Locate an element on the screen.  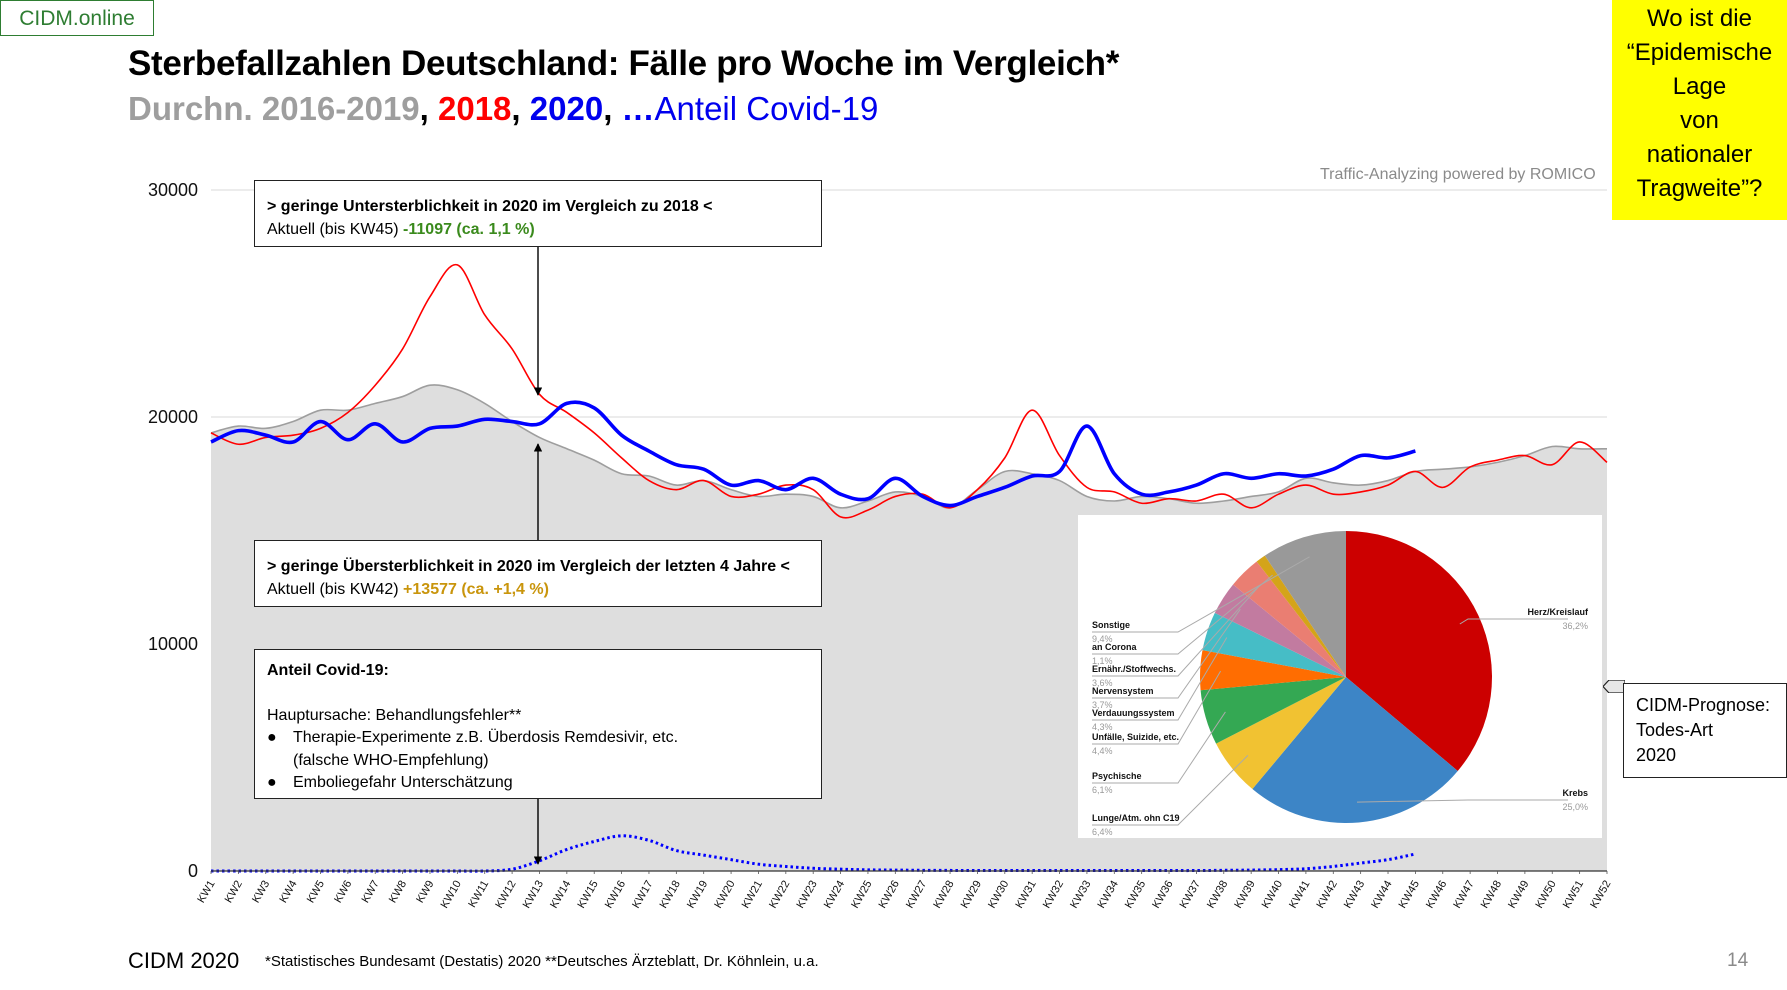
x-tick-label: KW17 is located at coordinates (642, 895).